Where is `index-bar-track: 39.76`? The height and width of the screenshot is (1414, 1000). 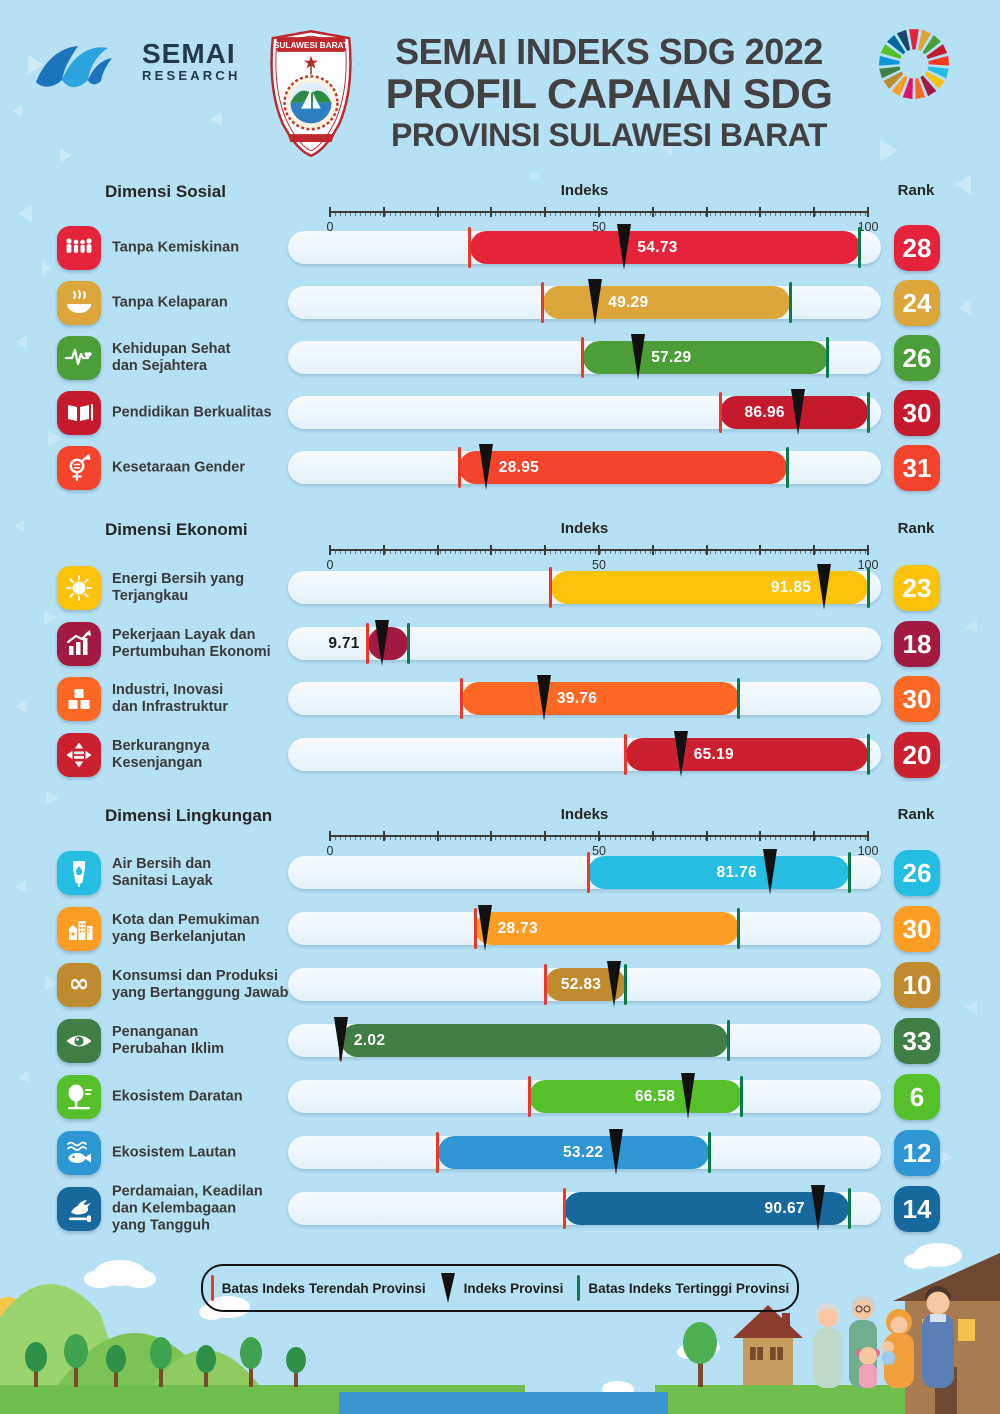 index-bar-track: 39.76 is located at coordinates (584, 698).